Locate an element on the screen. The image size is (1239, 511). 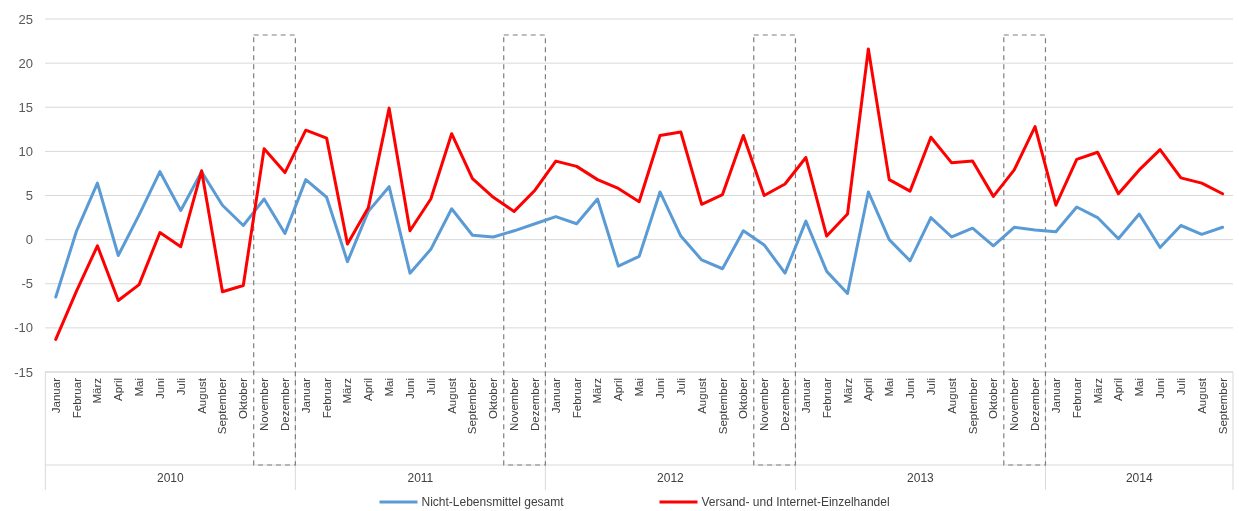
y-tick-label: 5 is located at coordinates (29, 196).